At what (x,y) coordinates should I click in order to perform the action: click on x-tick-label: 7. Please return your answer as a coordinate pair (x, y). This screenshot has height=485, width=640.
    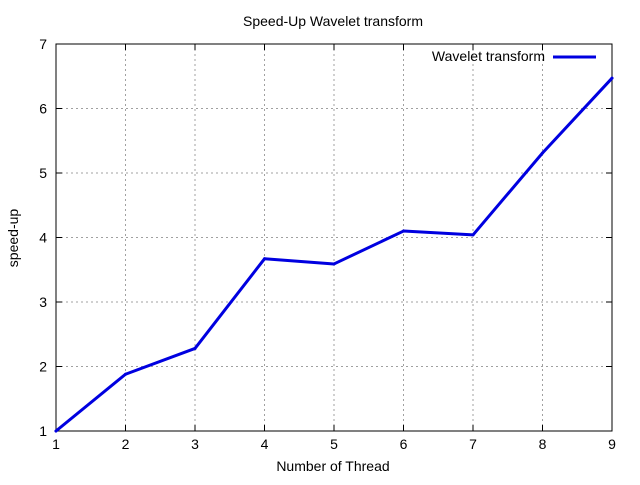
    Looking at the image, I should click on (473, 444).